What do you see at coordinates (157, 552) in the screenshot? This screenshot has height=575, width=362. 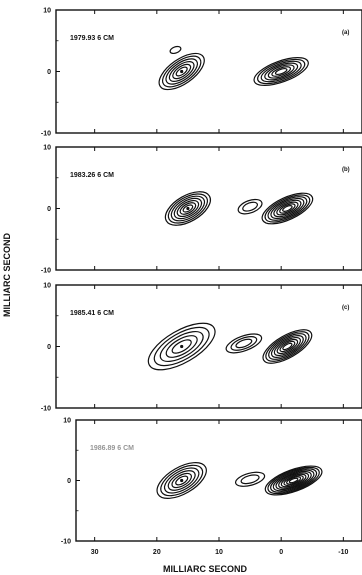 I see `x-tick-label: 20` at bounding box center [157, 552].